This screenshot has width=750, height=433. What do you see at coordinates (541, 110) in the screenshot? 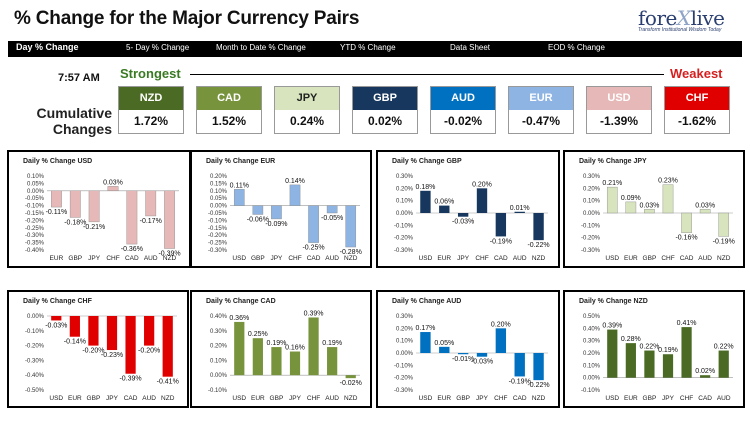
I see `currency-card-eur: EUR -0.47%` at bounding box center [541, 110].